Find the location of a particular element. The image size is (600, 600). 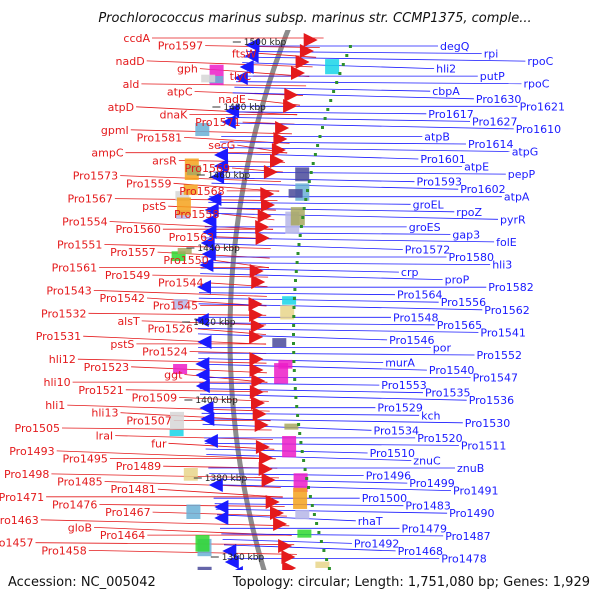

gene-label-forward: Pro1554 is located at coordinates (84, 222).